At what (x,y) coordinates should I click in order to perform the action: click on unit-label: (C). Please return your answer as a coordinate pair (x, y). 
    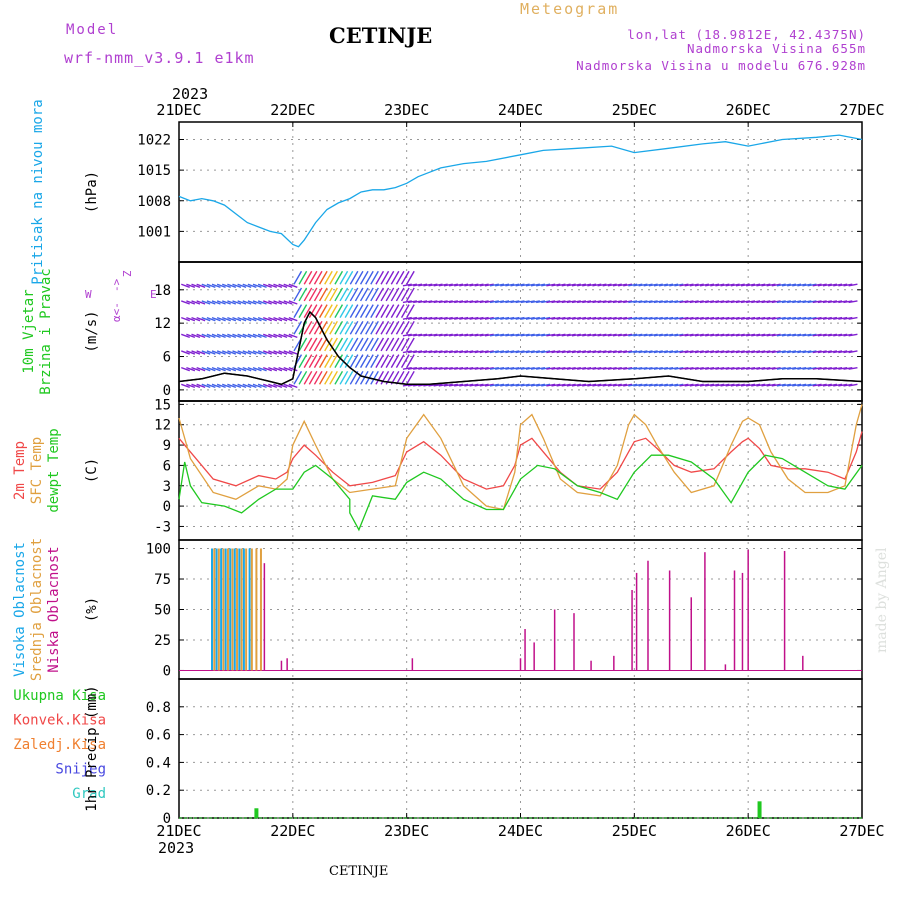
    Looking at the image, I should click on (92, 470).